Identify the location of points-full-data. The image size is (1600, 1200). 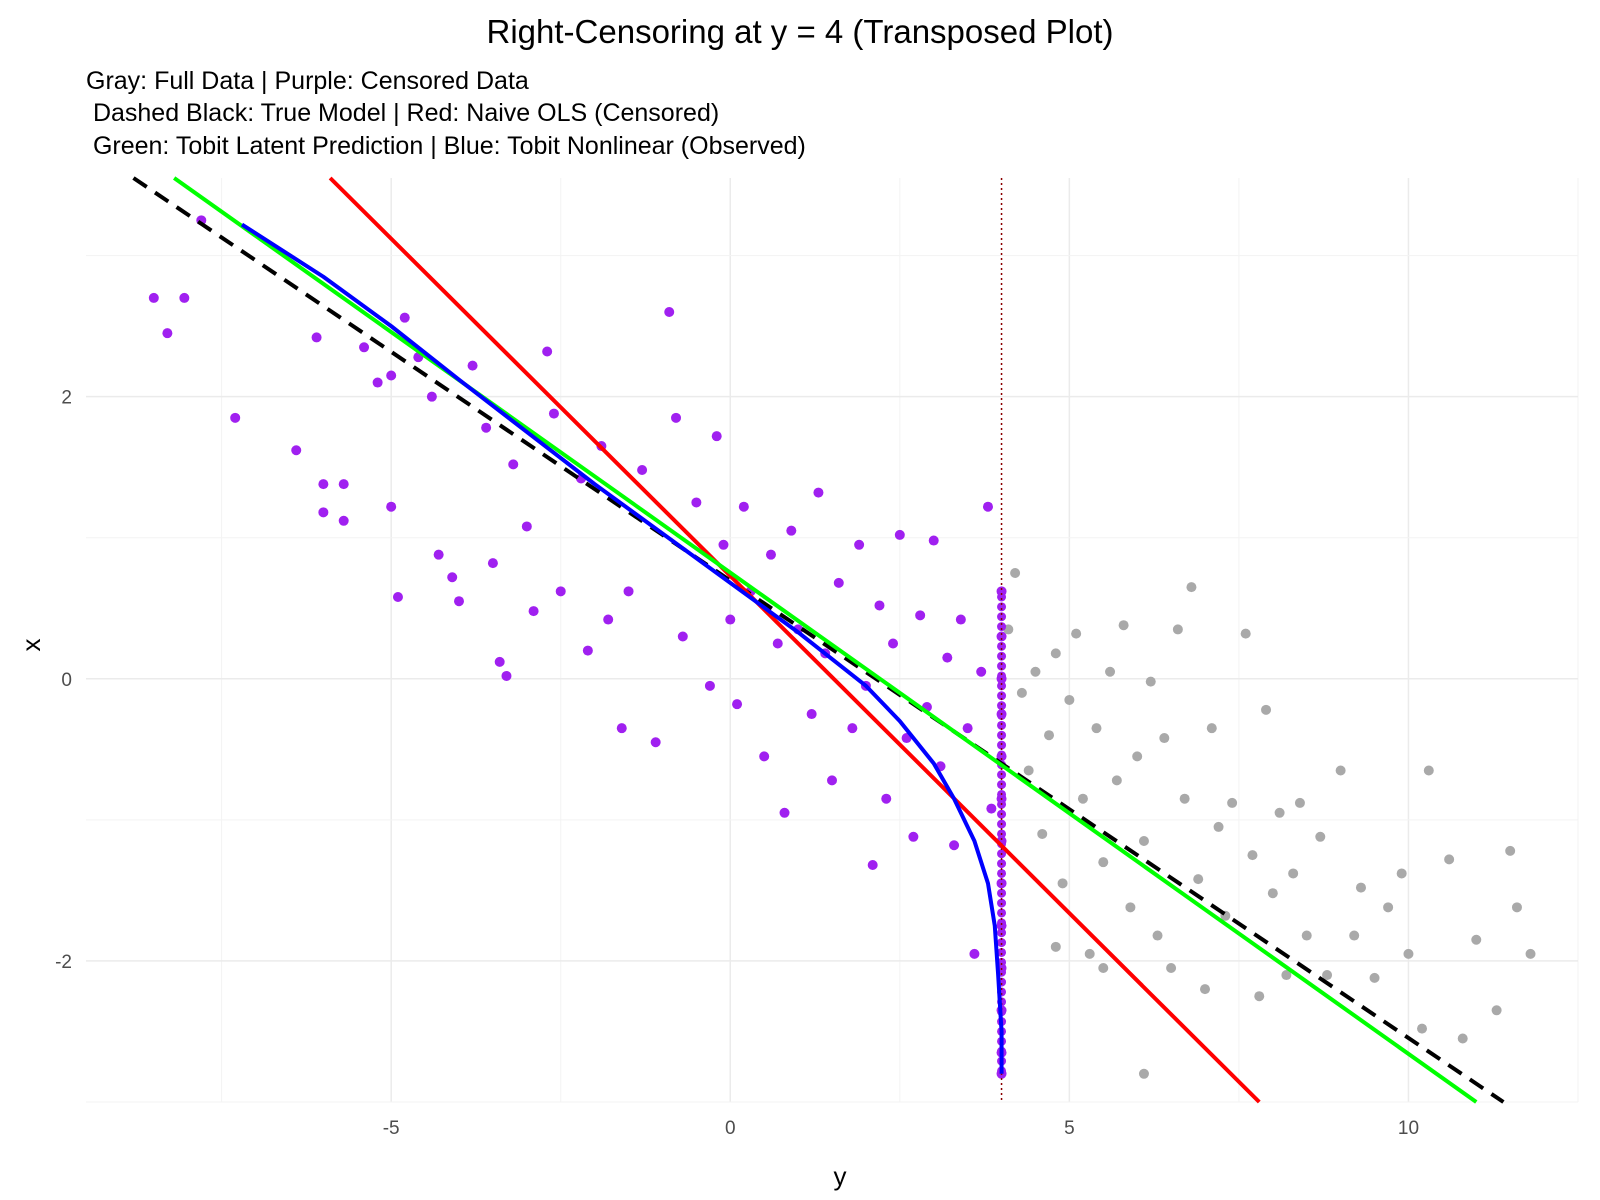
(1269, 823).